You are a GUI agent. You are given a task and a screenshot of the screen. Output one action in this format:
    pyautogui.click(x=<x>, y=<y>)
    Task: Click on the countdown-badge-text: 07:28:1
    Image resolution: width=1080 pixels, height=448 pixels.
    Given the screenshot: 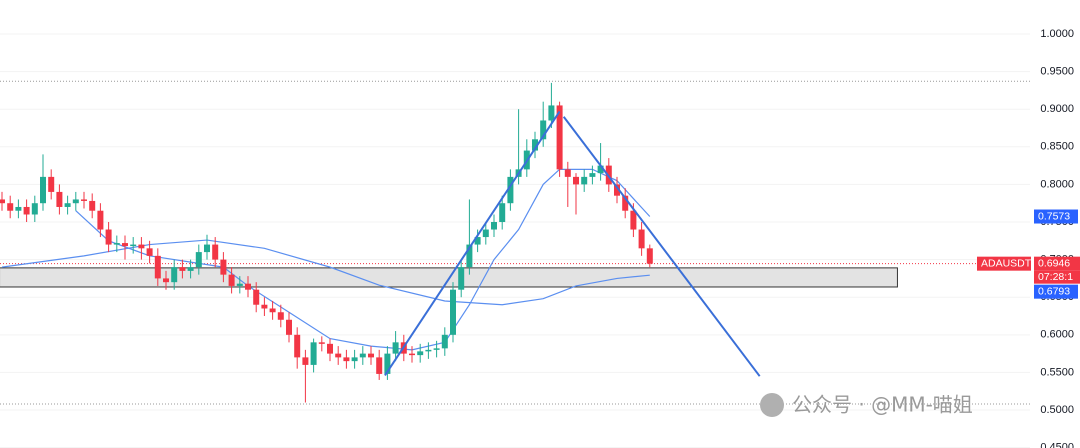 What is the action you would take?
    pyautogui.click(x=1055, y=277)
    